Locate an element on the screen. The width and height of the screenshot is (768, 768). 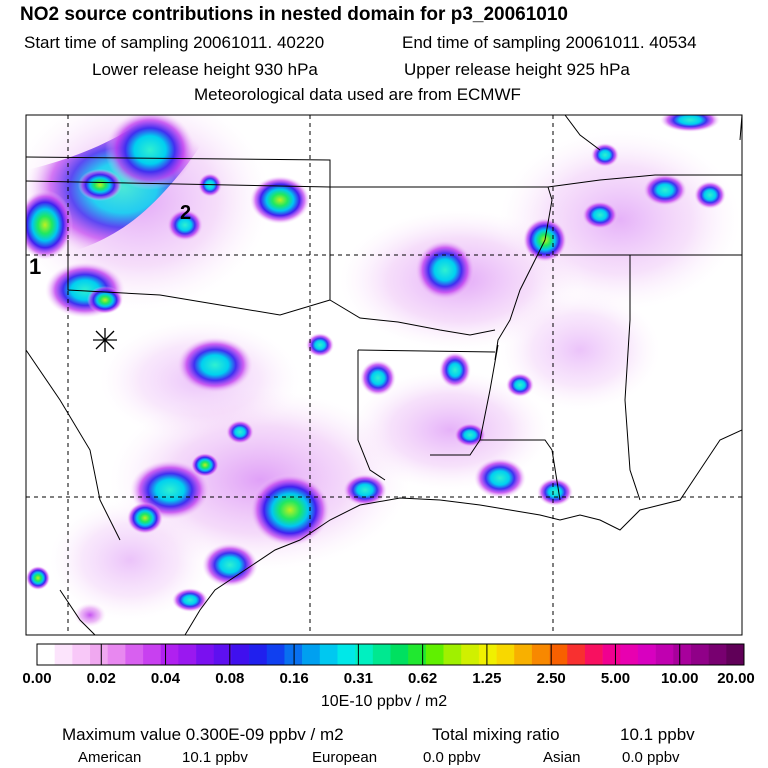
color-scale-tick-label: 0.31 is located at coordinates (358, 678).